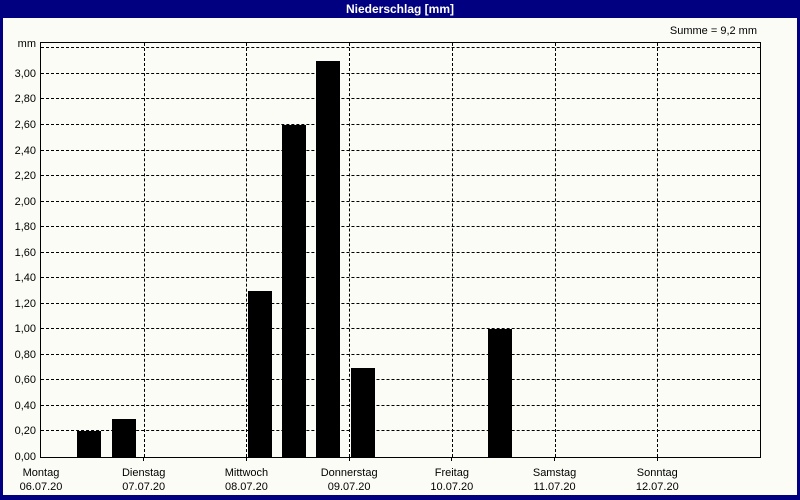 This screenshot has width=800, height=500. Describe the element at coordinates (25, 405) in the screenshot. I see `y-tick-label: 0,40` at that location.